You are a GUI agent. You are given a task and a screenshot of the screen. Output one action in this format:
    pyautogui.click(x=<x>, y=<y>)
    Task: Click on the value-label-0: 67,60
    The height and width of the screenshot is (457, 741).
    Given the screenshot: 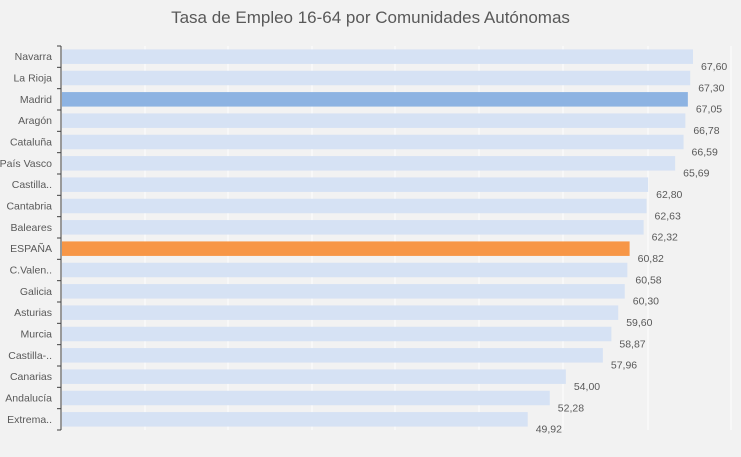 What is the action you would take?
    pyautogui.click(x=714, y=67)
    